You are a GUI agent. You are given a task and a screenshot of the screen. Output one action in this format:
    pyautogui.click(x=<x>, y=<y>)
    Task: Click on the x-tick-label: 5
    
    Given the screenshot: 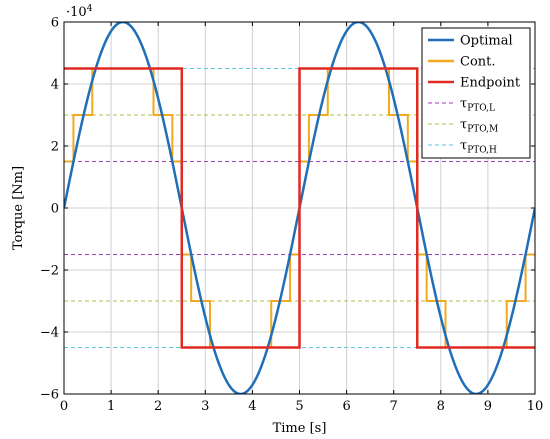 What is the action you would take?
    pyautogui.click(x=299, y=406)
    